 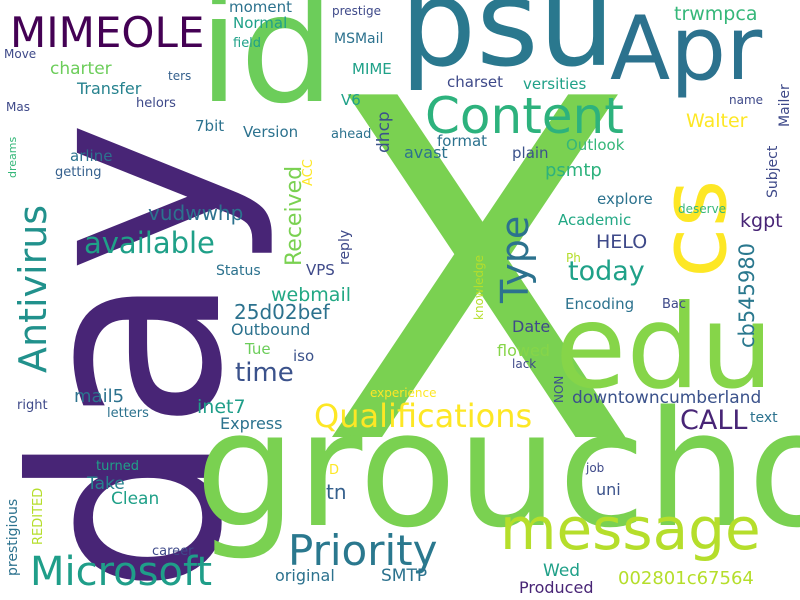 I want to click on word-cs: cs, so click(x=693, y=228).